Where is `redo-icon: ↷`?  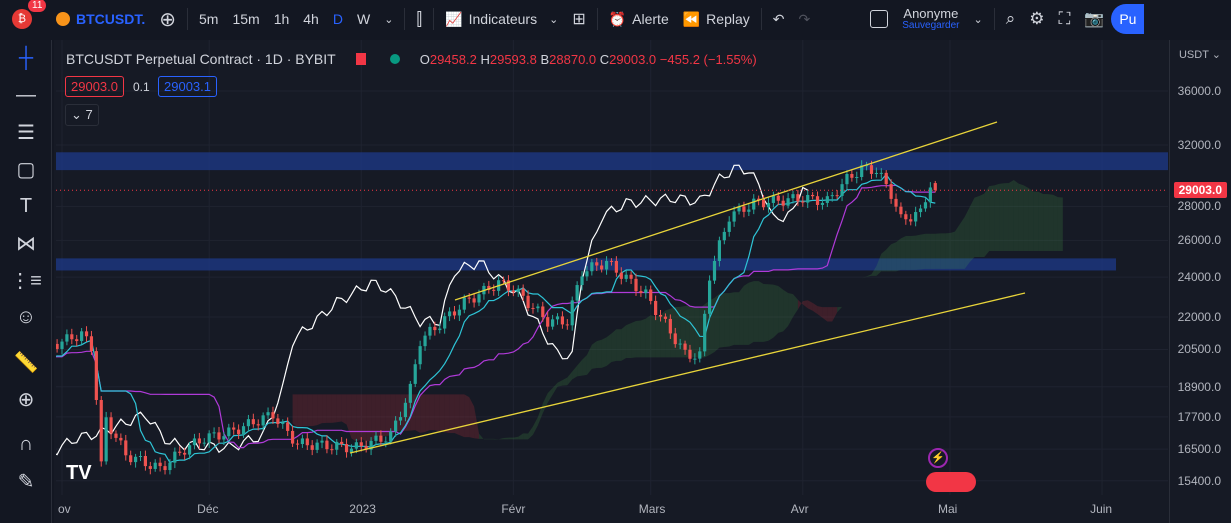
redo-icon: ↷ is located at coordinates (804, 18).